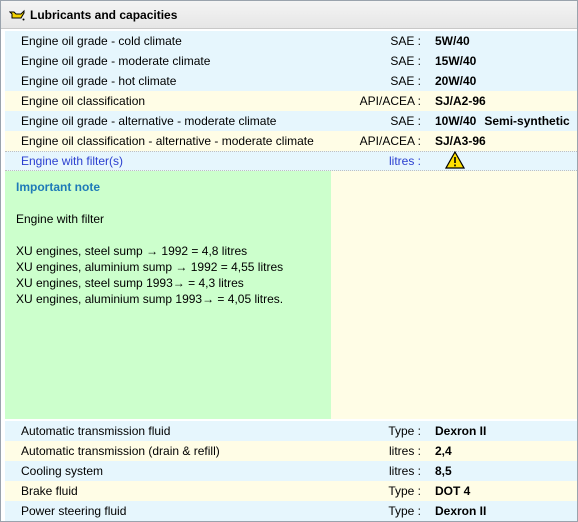 This screenshot has width=578, height=522. Describe the element at coordinates (291, 471) in the screenshot. I see `table-row: Cooling system litres : 8,5` at that location.